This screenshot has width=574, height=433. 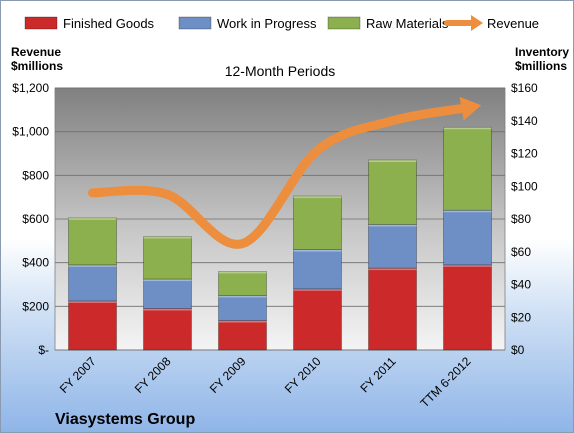 I want to click on right-tick-label: $60, so click(x=521, y=252).